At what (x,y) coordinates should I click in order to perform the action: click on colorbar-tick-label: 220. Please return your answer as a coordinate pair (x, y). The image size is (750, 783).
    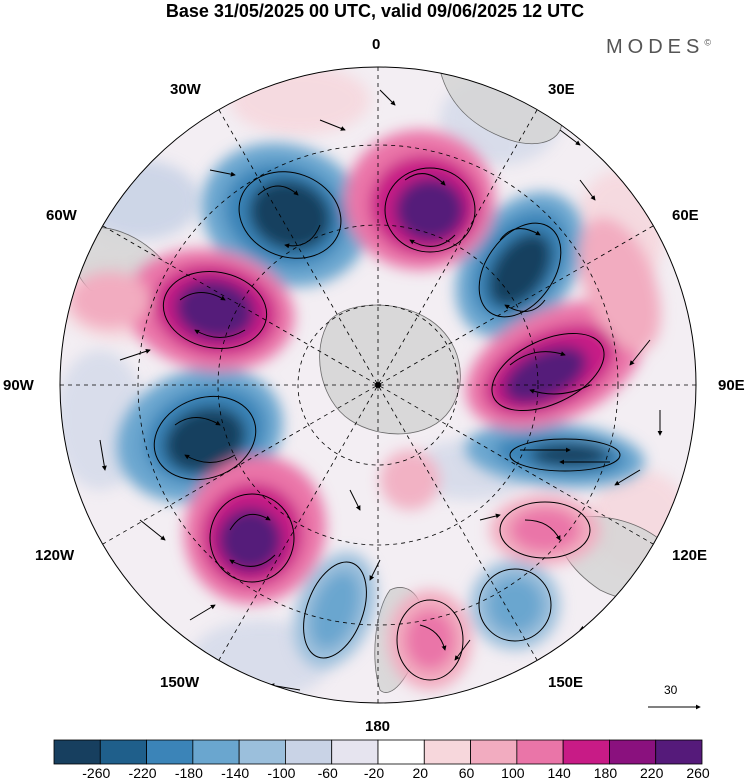
    Looking at the image, I should click on (652, 773).